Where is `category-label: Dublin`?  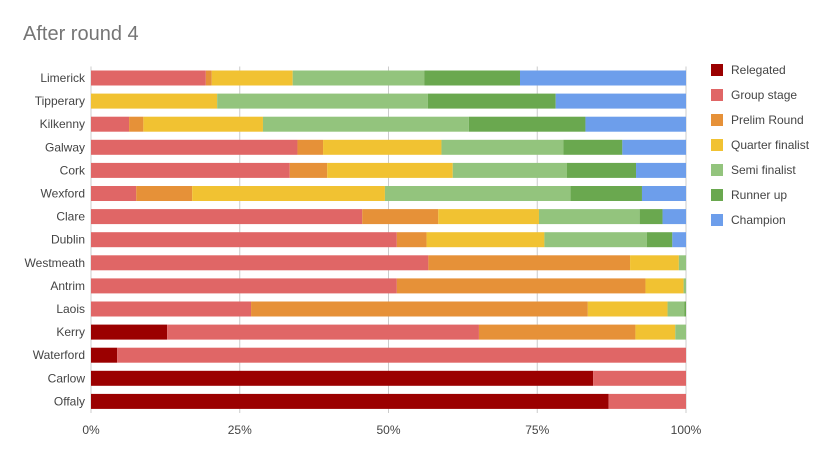 category-label: Dublin is located at coordinates (68, 240).